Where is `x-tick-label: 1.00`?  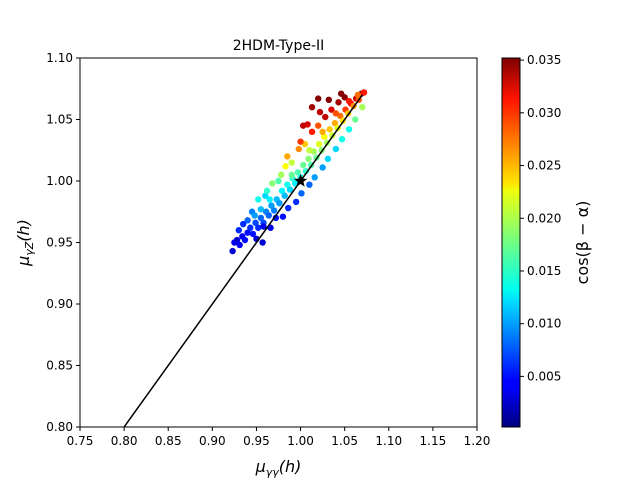
x-tick-label: 1.00 is located at coordinates (300, 441).